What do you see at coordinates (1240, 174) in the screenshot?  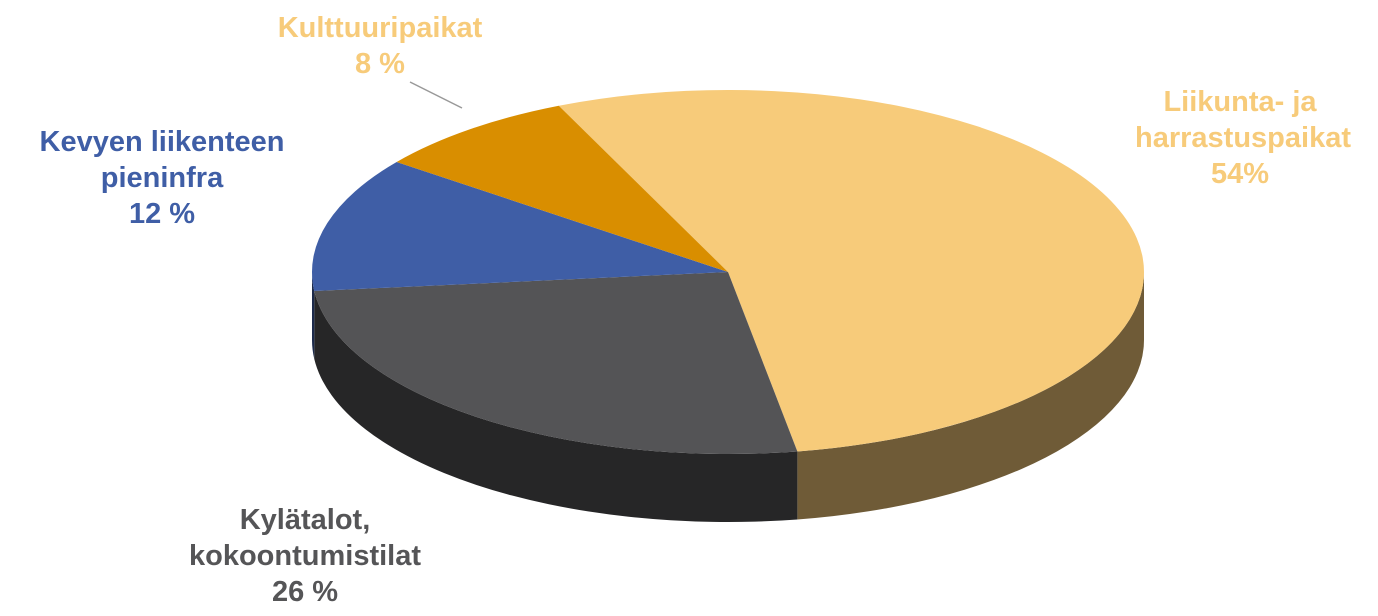 I see `value-label: 54%` at bounding box center [1240, 174].